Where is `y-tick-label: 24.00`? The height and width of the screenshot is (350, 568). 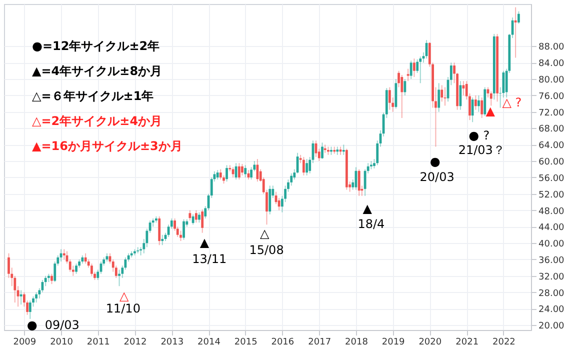 y-tick-label: 24.00 is located at coordinates (551, 310).